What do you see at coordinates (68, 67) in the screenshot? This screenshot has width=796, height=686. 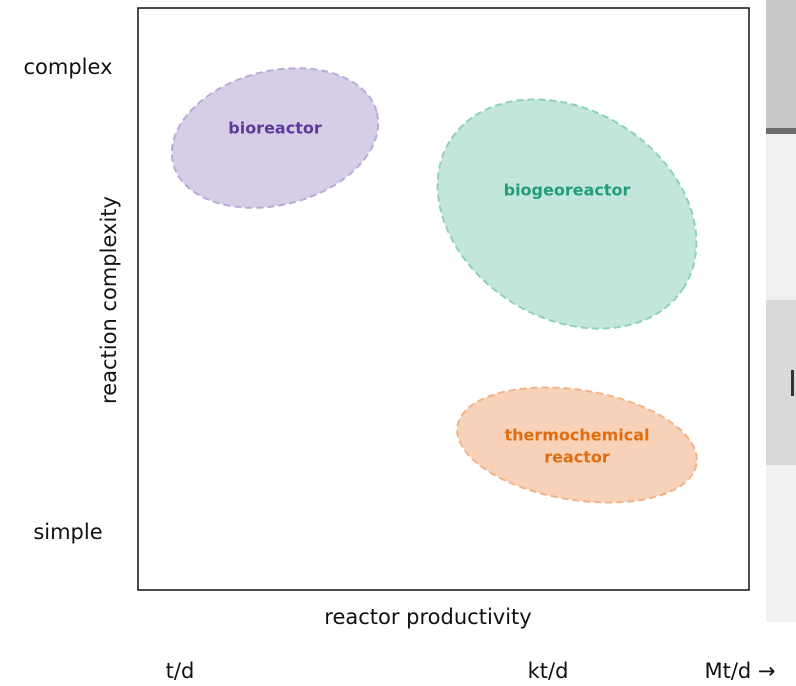 I see `y-high-label: complex` at bounding box center [68, 67].